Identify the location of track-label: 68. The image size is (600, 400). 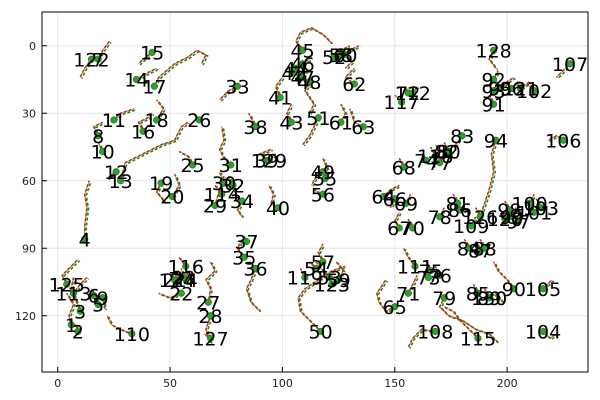
(404, 168).